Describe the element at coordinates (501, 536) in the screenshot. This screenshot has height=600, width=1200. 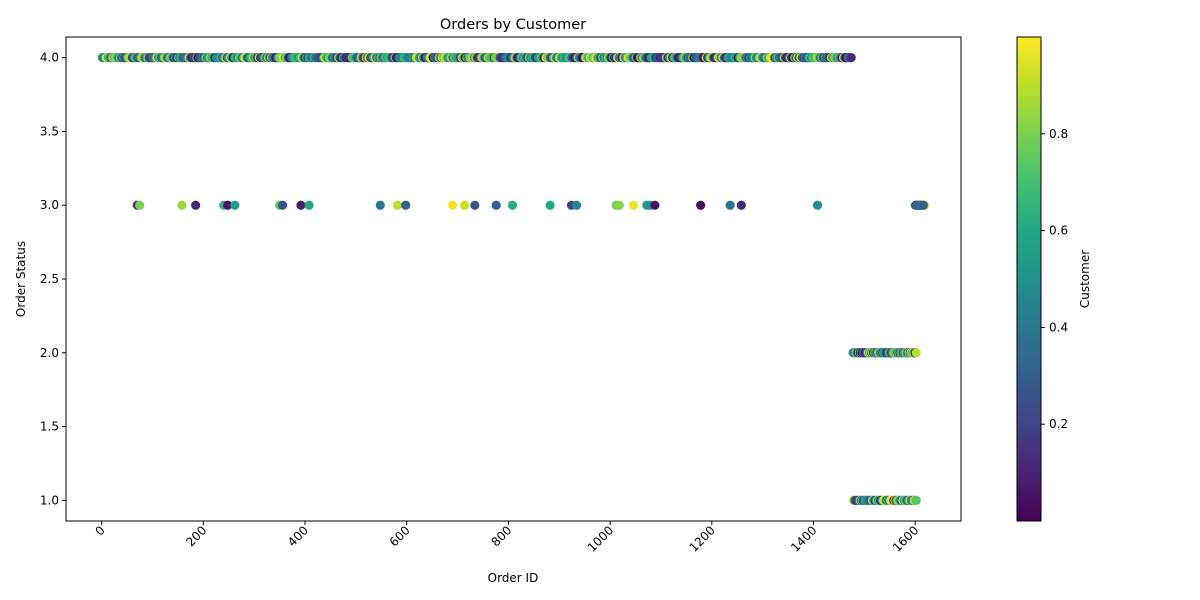
I see `x-tick-label: 800` at that location.